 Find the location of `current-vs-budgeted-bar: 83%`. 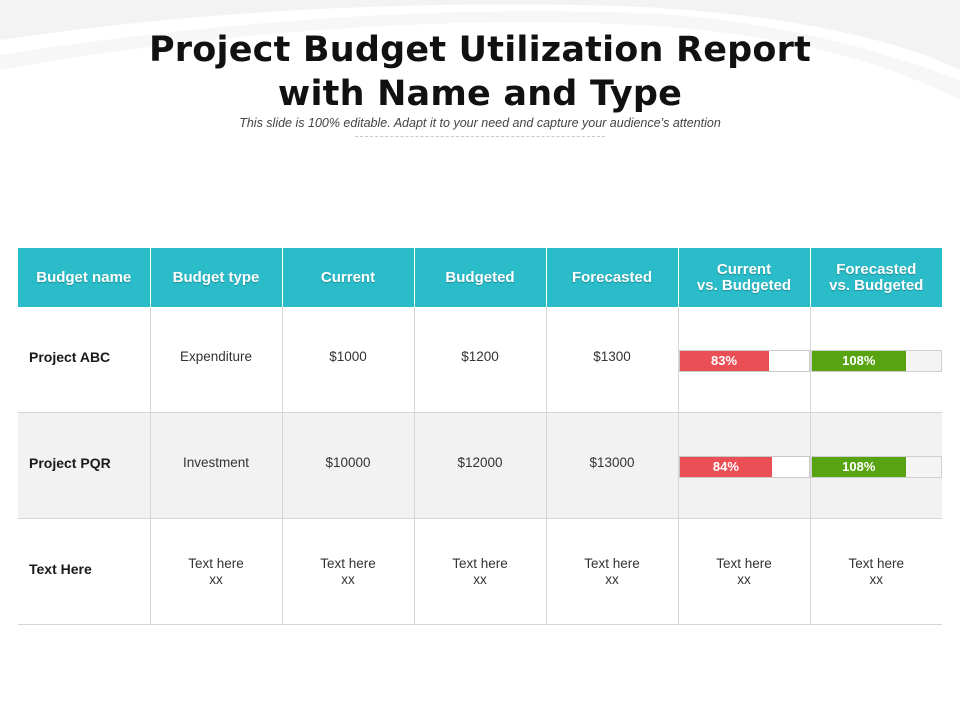

current-vs-budgeted-bar: 83% is located at coordinates (744, 360).